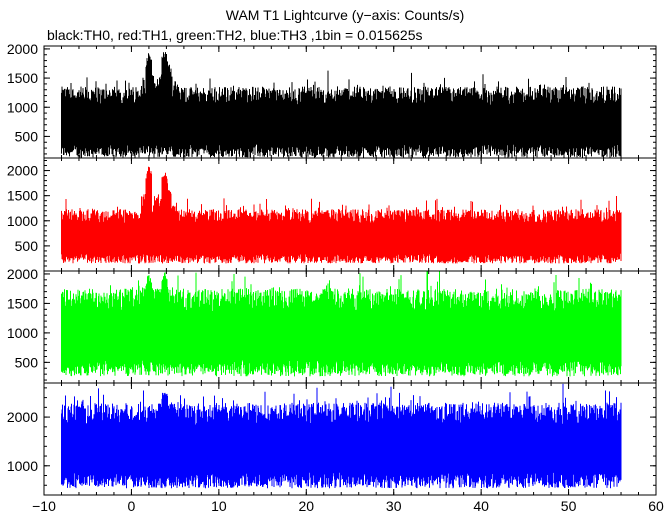 This screenshot has height=515, width=672. Describe the element at coordinates (569, 506) in the screenshot. I see `x-tick-label: 50` at that location.